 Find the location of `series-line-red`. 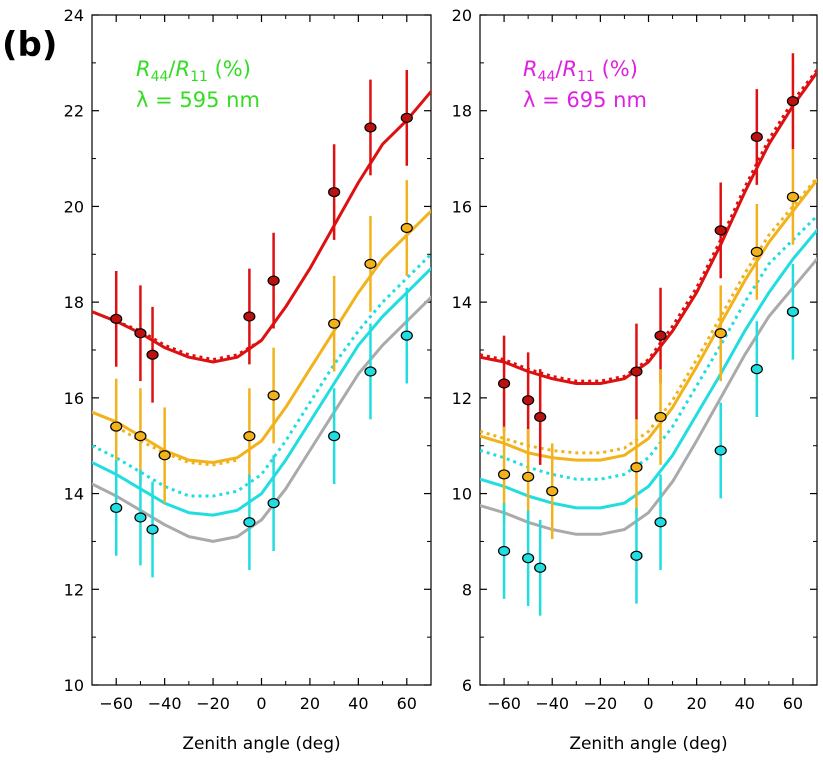

series-line-red is located at coordinates (261, 227).